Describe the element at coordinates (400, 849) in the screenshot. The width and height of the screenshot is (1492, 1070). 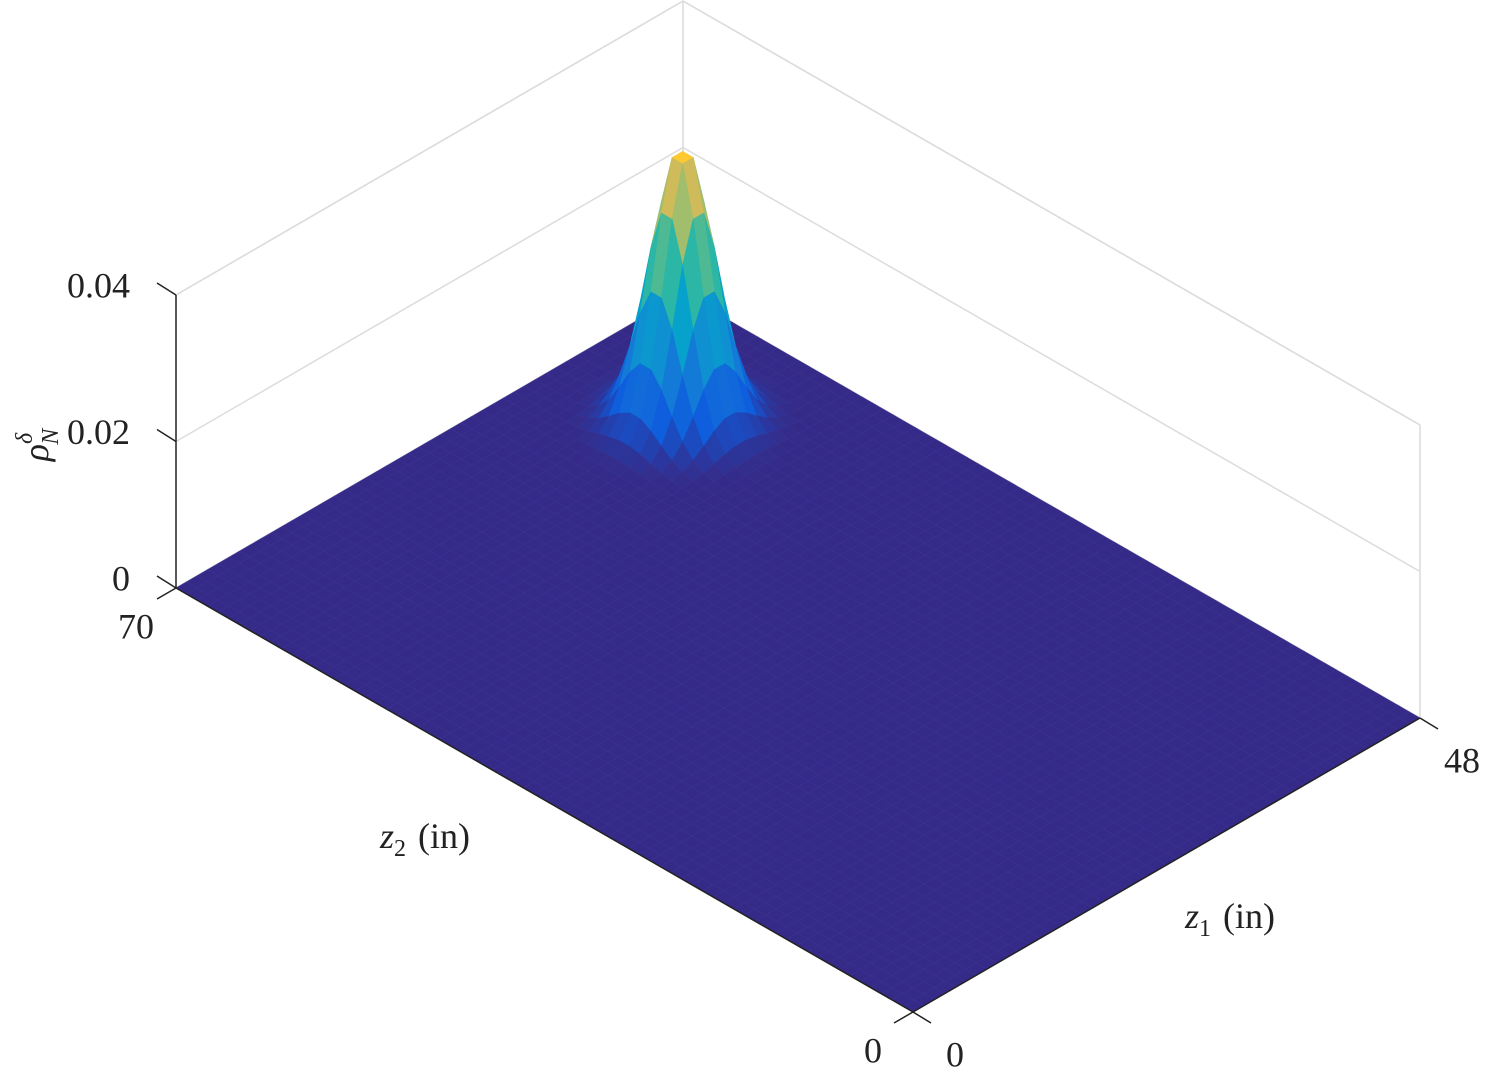
I see `label-subscript: 2` at that location.